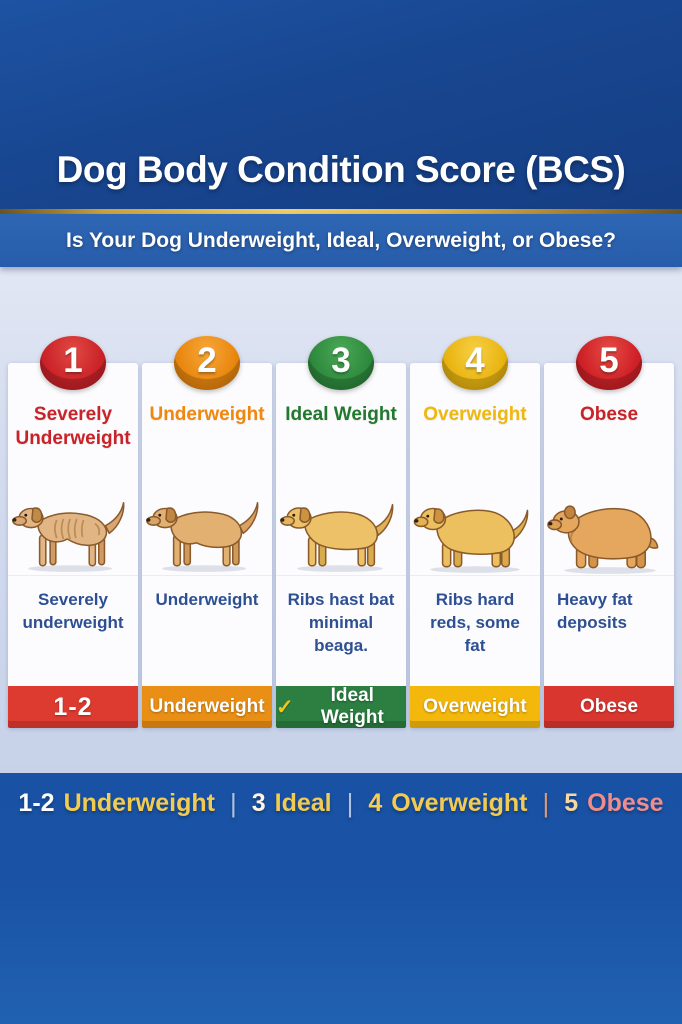 The height and width of the screenshot is (1024, 682). Describe the element at coordinates (337, 537) in the screenshot. I see `ideal-dog-illustration` at that location.